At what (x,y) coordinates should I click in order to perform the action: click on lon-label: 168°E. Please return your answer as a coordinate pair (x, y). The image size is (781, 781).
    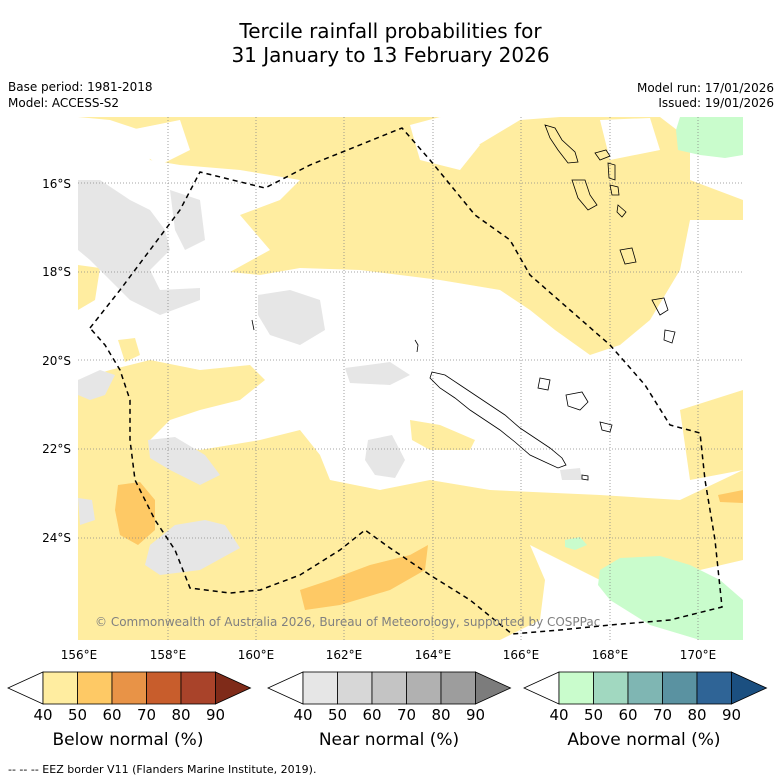
    Looking at the image, I should click on (610, 655).